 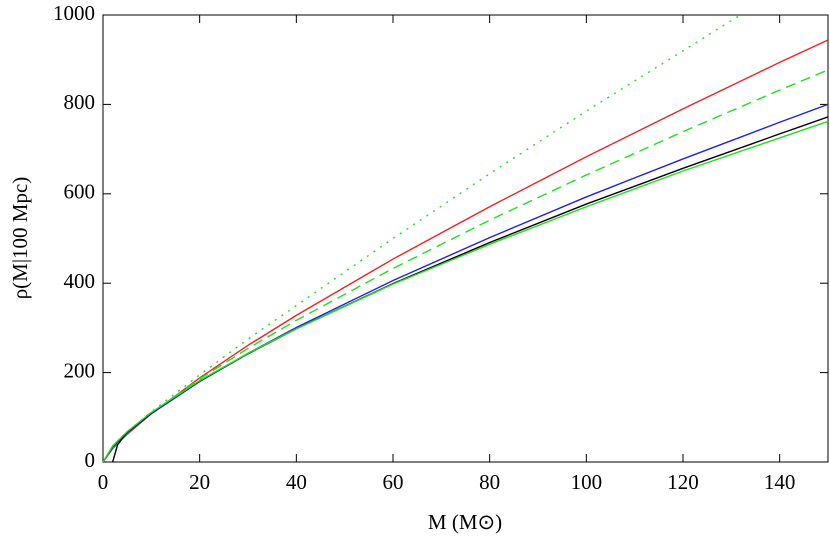 I want to click on x-tick-label: 80, so click(x=489, y=482).